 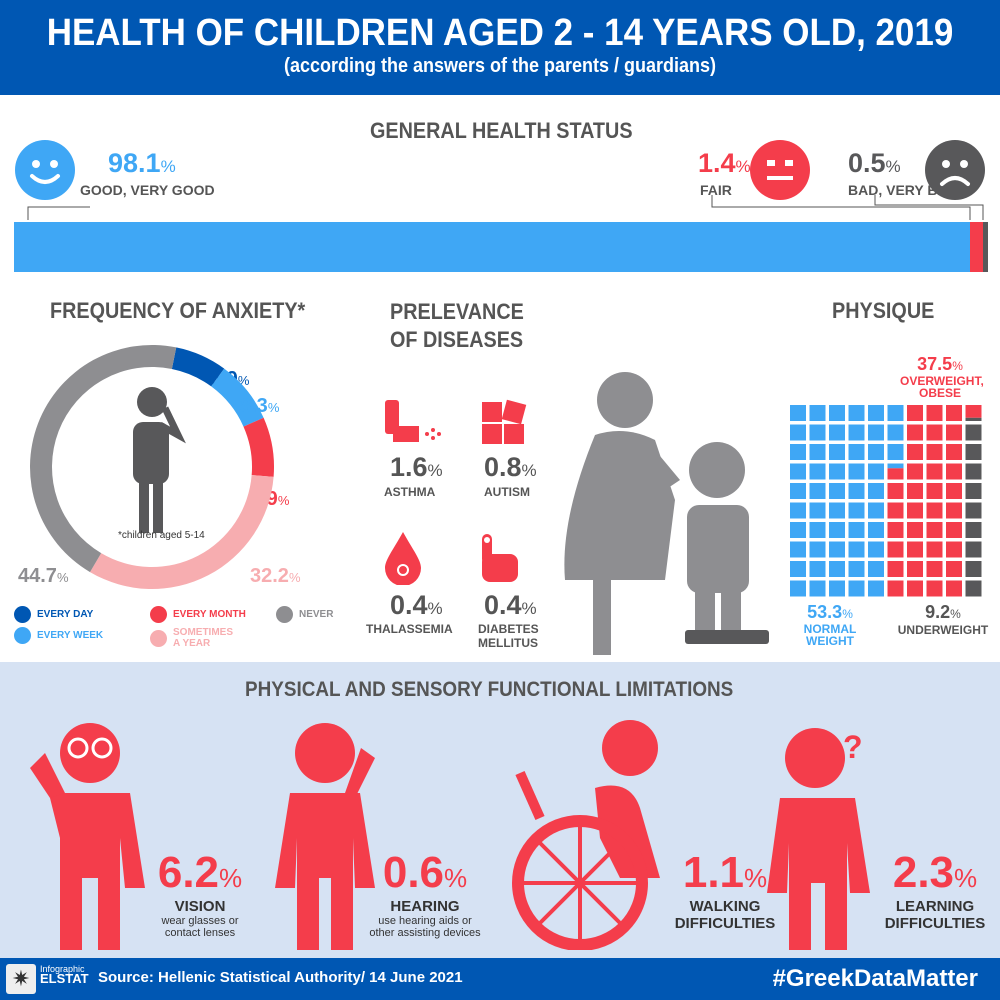 What do you see at coordinates (500, 558) in the screenshot?
I see `finger-prick-icon` at bounding box center [500, 558].